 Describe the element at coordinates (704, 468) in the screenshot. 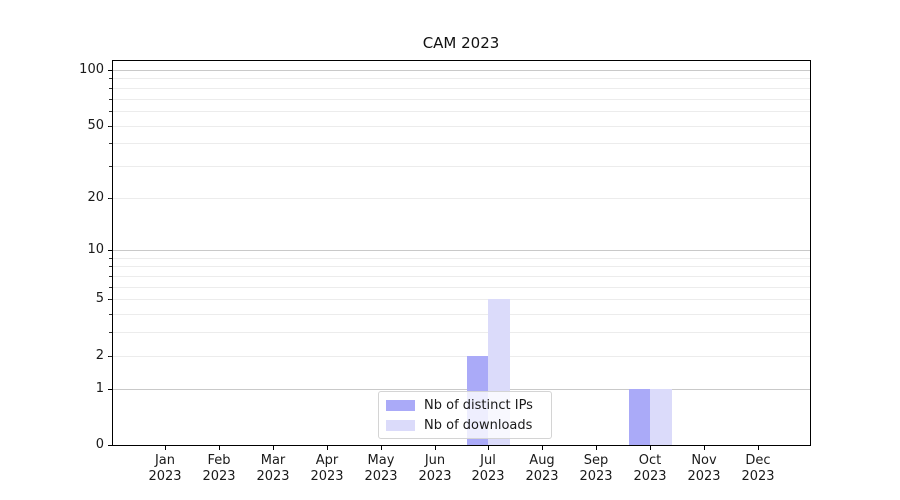

I see `x-tick-label: Nov 2023` at that location.